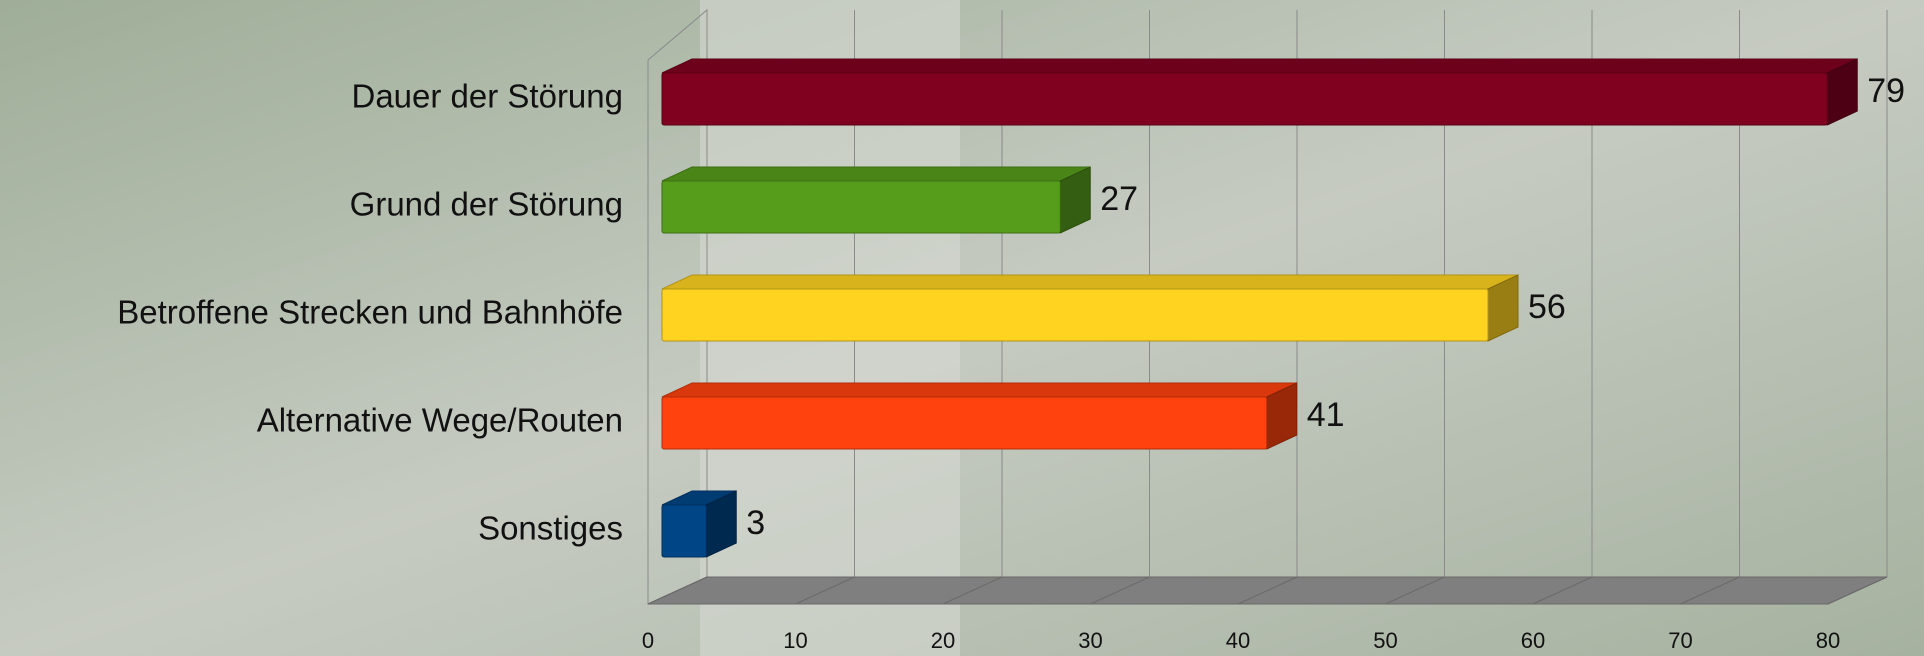 The width and height of the screenshot is (1924, 656). What do you see at coordinates (648, 640) in the screenshot?
I see `x-tick-label: 0` at bounding box center [648, 640].